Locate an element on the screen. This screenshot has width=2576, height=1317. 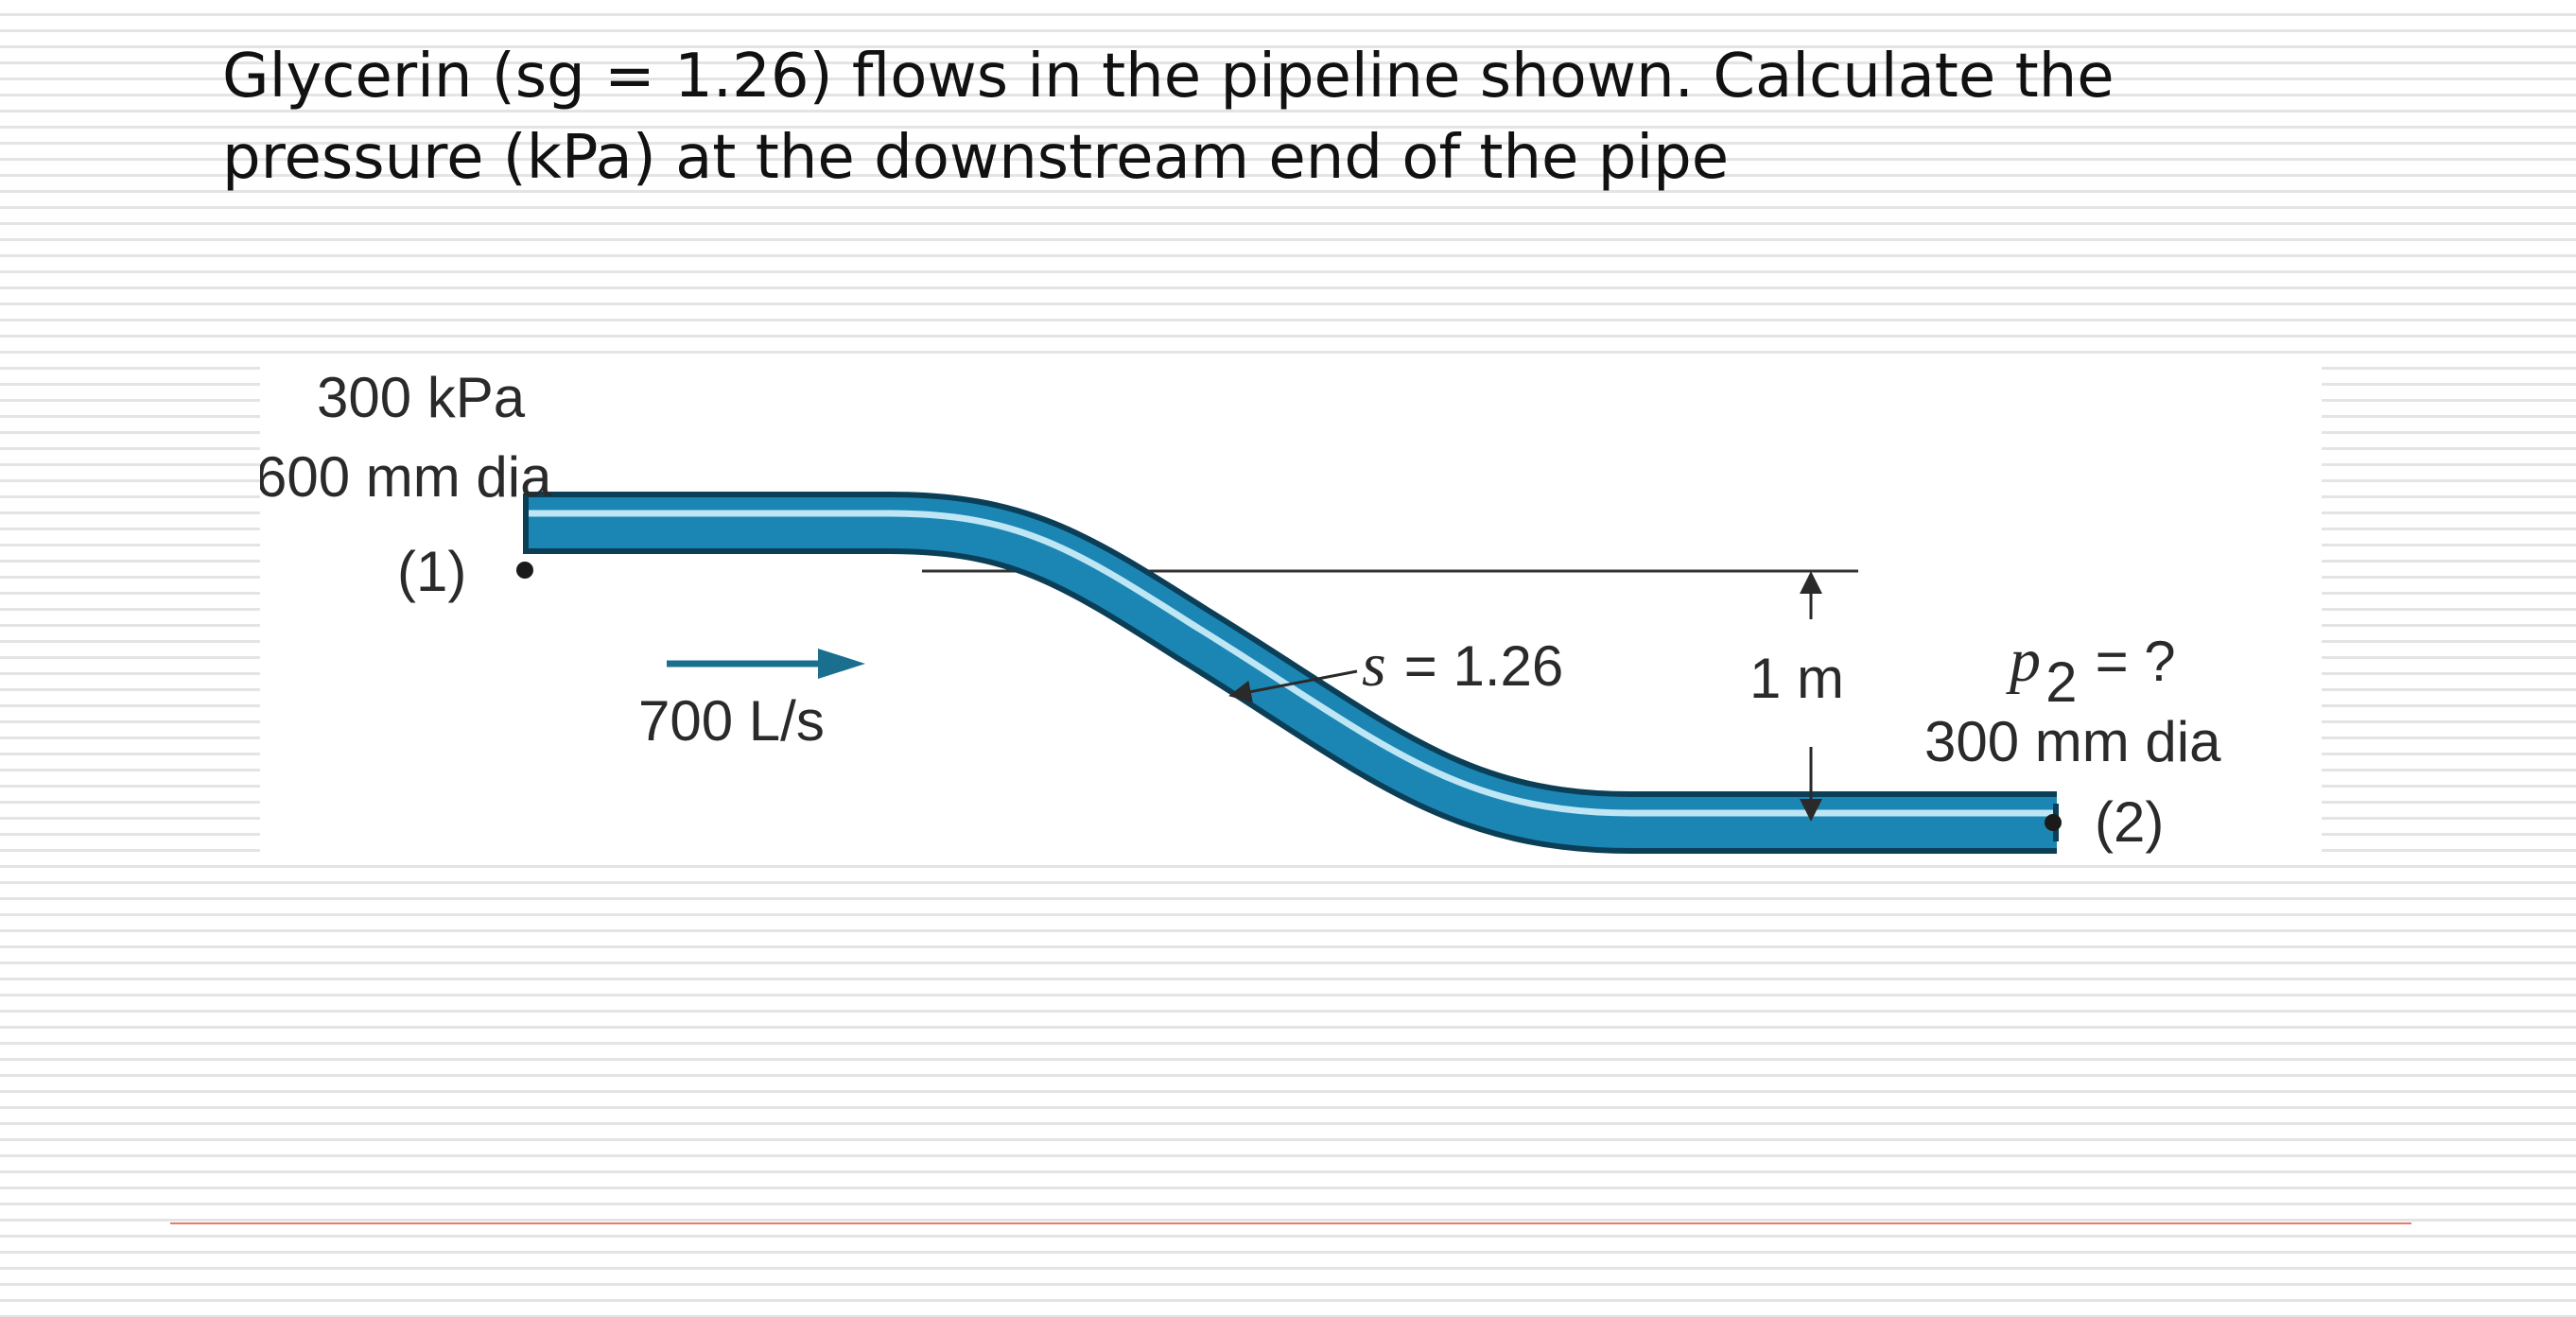
inlet-pressure-label: 300 kPa is located at coordinates (421, 398).